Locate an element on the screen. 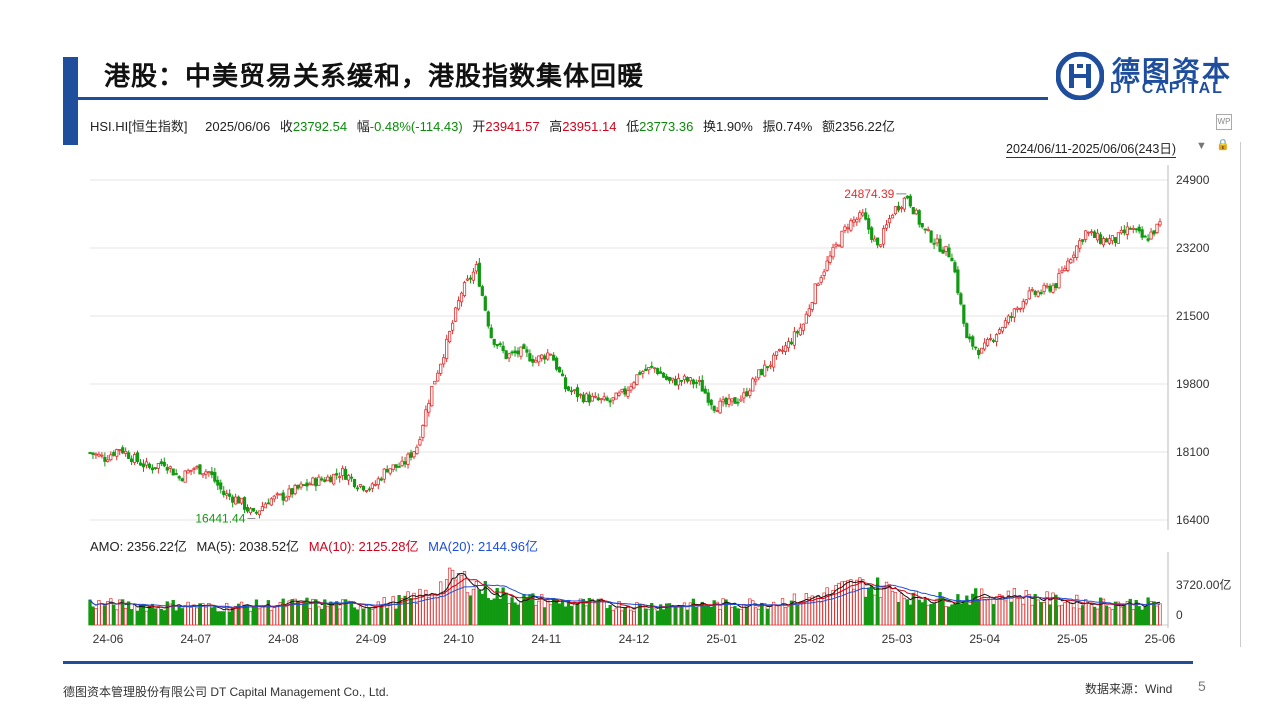 The image size is (1280, 720). x-tick-label: 25-03 is located at coordinates (897, 639).